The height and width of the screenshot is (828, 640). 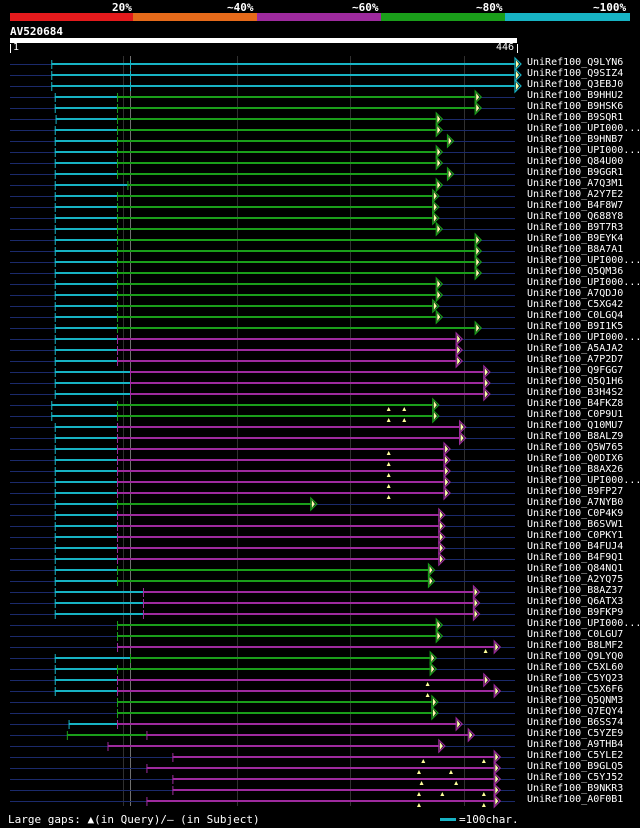 What do you see at coordinates (575, 194) in the screenshot?
I see `hit-label: UniRef100_A2Y7E2` at bounding box center [575, 194].